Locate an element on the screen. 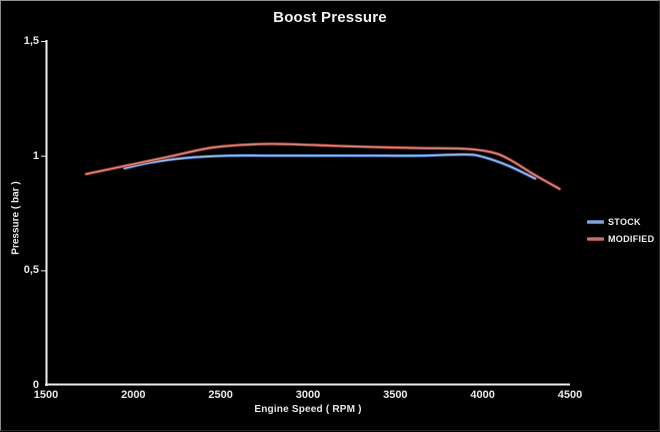  series-modified-line-core is located at coordinates (323, 166).